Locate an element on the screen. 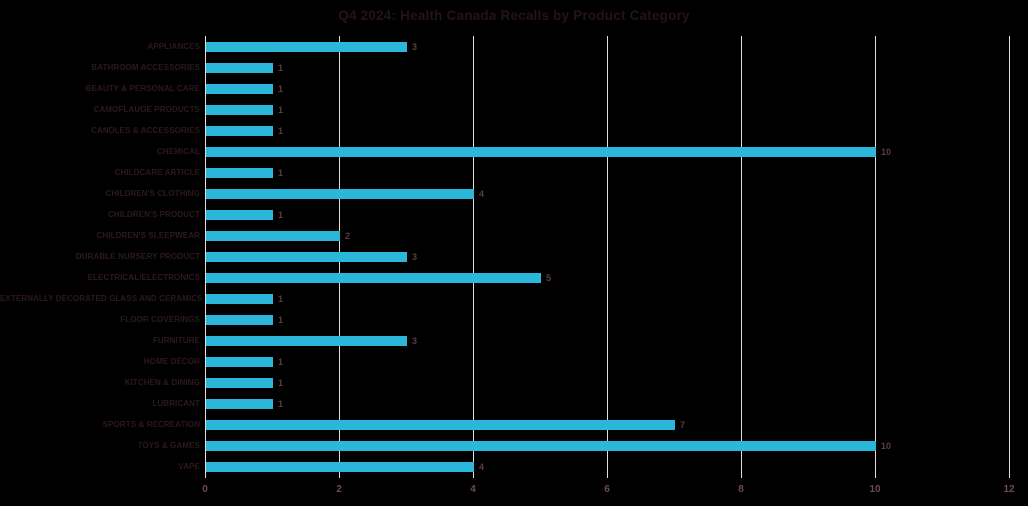 The height and width of the screenshot is (506, 1028). y-axis-line is located at coordinates (205, 257).